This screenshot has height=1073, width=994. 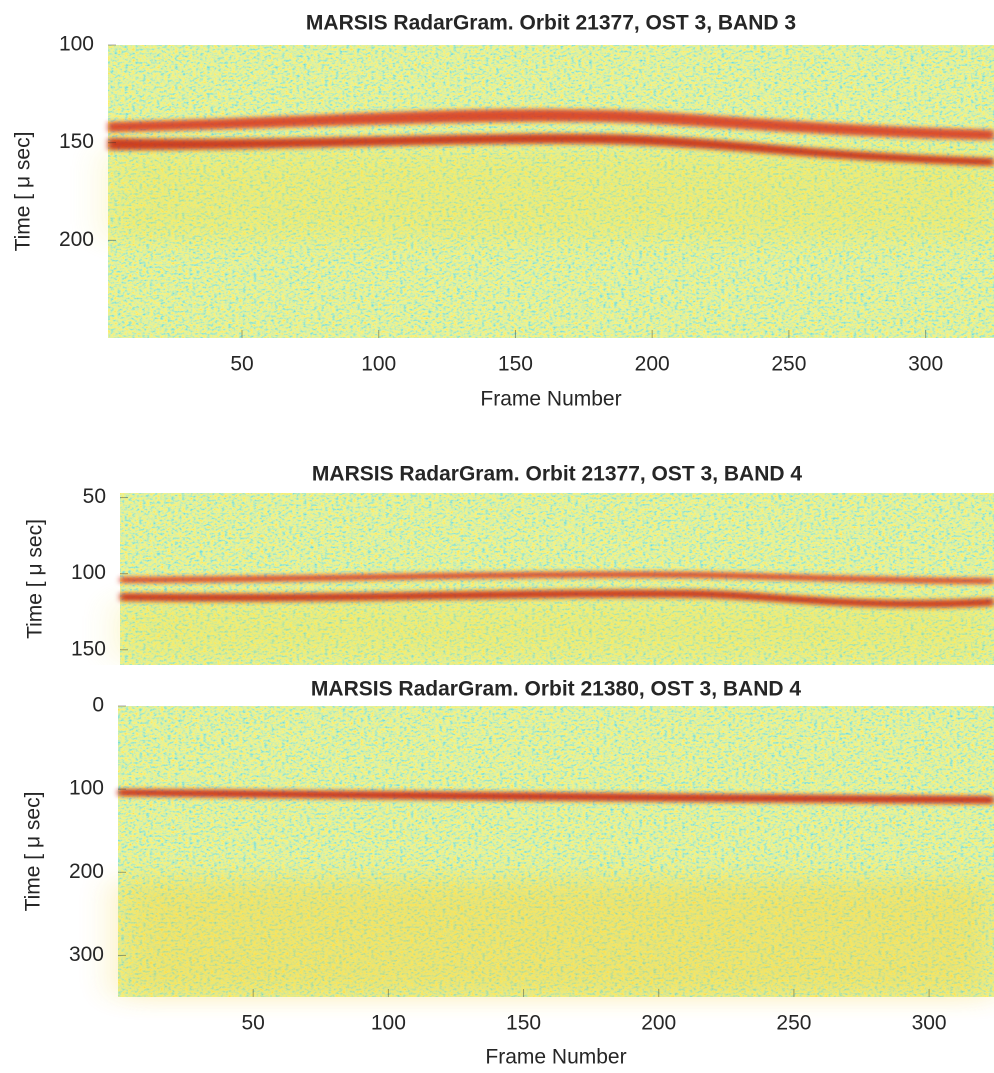 What do you see at coordinates (86, 954) in the screenshot?
I see `y-tick-label: 300` at bounding box center [86, 954].